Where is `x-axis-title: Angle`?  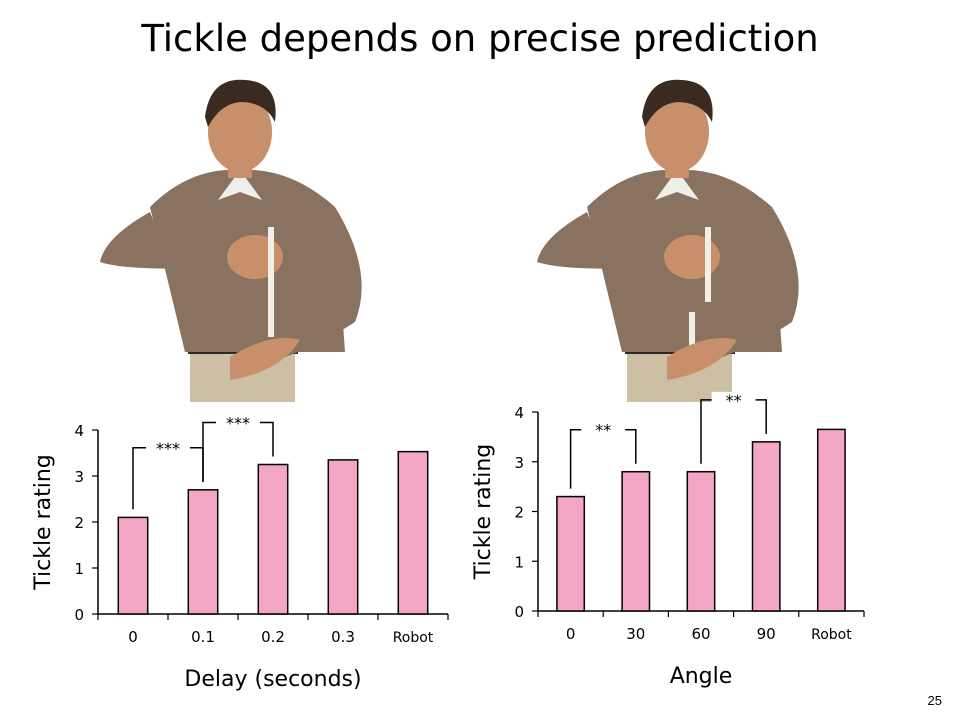 x-axis-title: Angle is located at coordinates (701, 676).